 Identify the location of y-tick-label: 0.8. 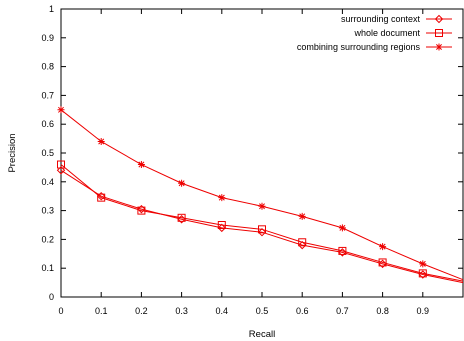
(47, 67).